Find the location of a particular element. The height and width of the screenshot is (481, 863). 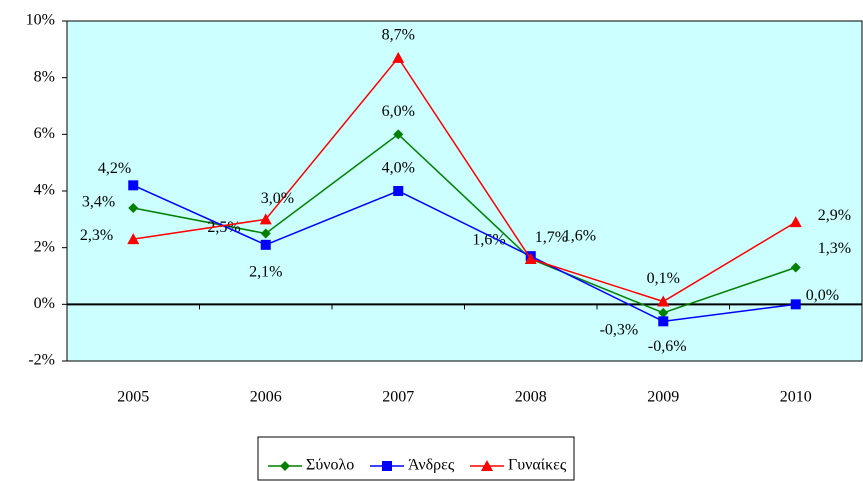

data-label: 3,0% is located at coordinates (277, 198).